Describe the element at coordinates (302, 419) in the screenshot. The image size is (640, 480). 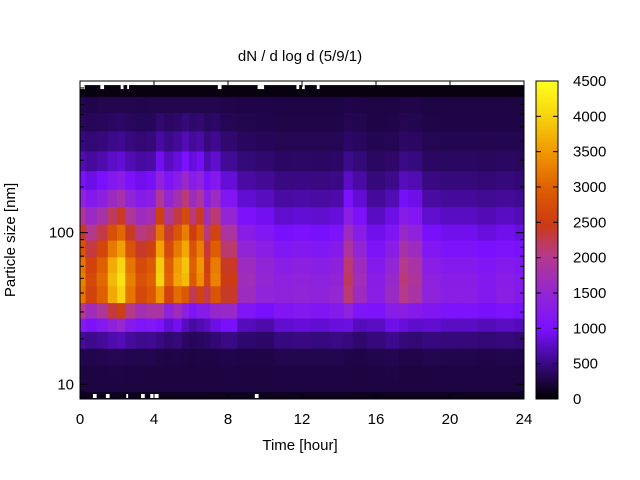
I see `x-tick-label: 12` at that location.